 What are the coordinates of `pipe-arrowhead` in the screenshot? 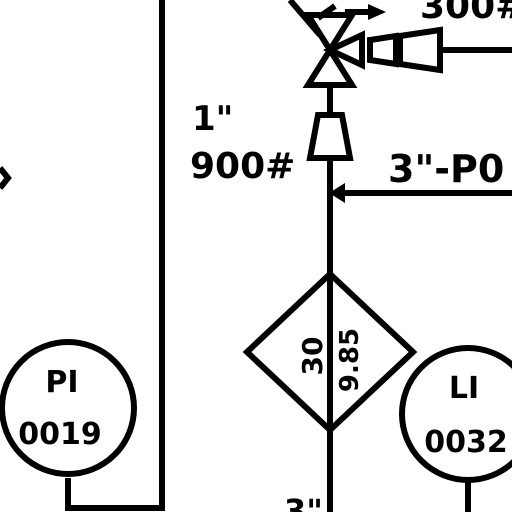 It's located at (337, 193).